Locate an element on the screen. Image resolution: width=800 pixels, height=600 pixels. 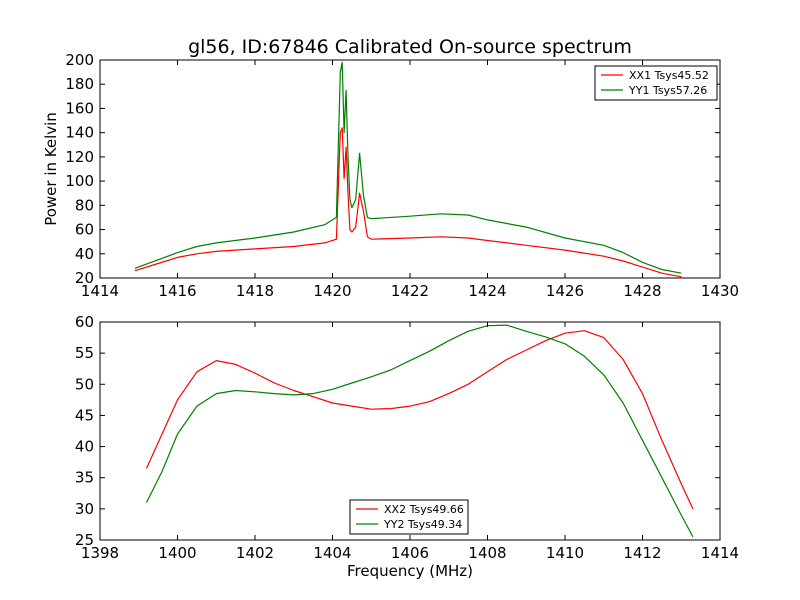
legend-entry: XX2 Tsys49.66 is located at coordinates (424, 509).